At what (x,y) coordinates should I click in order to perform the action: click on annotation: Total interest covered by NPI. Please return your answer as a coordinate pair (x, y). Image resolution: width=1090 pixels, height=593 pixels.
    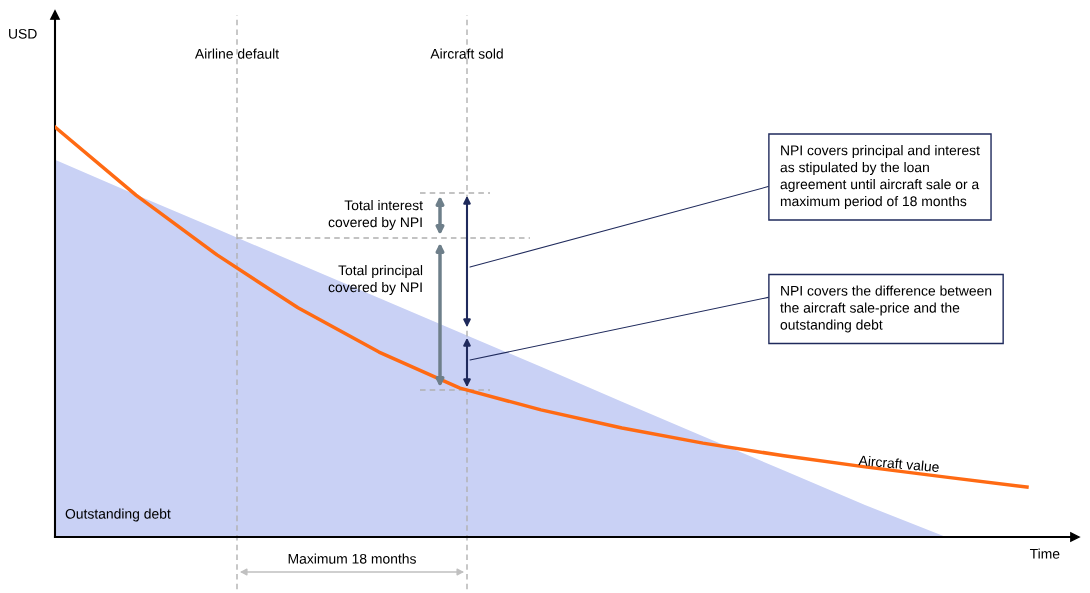
    Looking at the image, I should click on (375, 215).